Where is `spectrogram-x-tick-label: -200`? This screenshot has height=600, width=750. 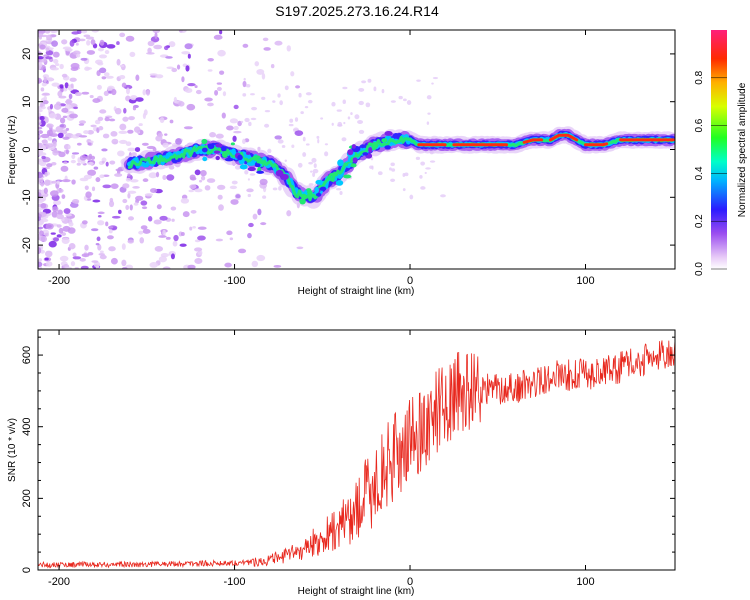
spectrogram-x-tick-label: -200 is located at coordinates (59, 281).